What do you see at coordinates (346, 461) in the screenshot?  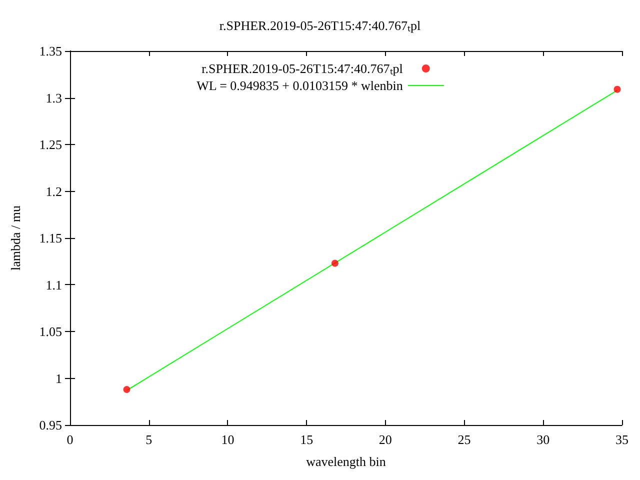 I see `x-axis-title: wavelength bin` at bounding box center [346, 461].